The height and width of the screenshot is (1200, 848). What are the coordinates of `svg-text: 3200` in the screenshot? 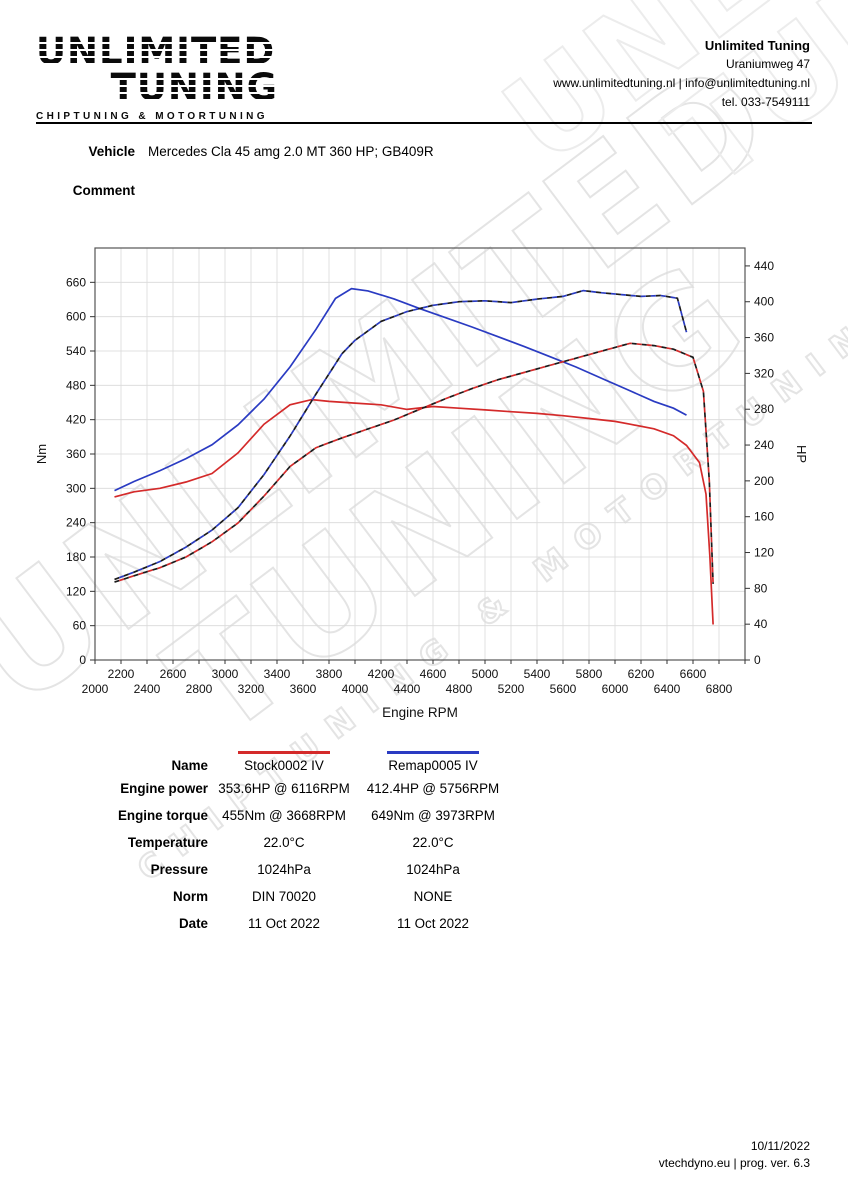 It's located at (251, 689).